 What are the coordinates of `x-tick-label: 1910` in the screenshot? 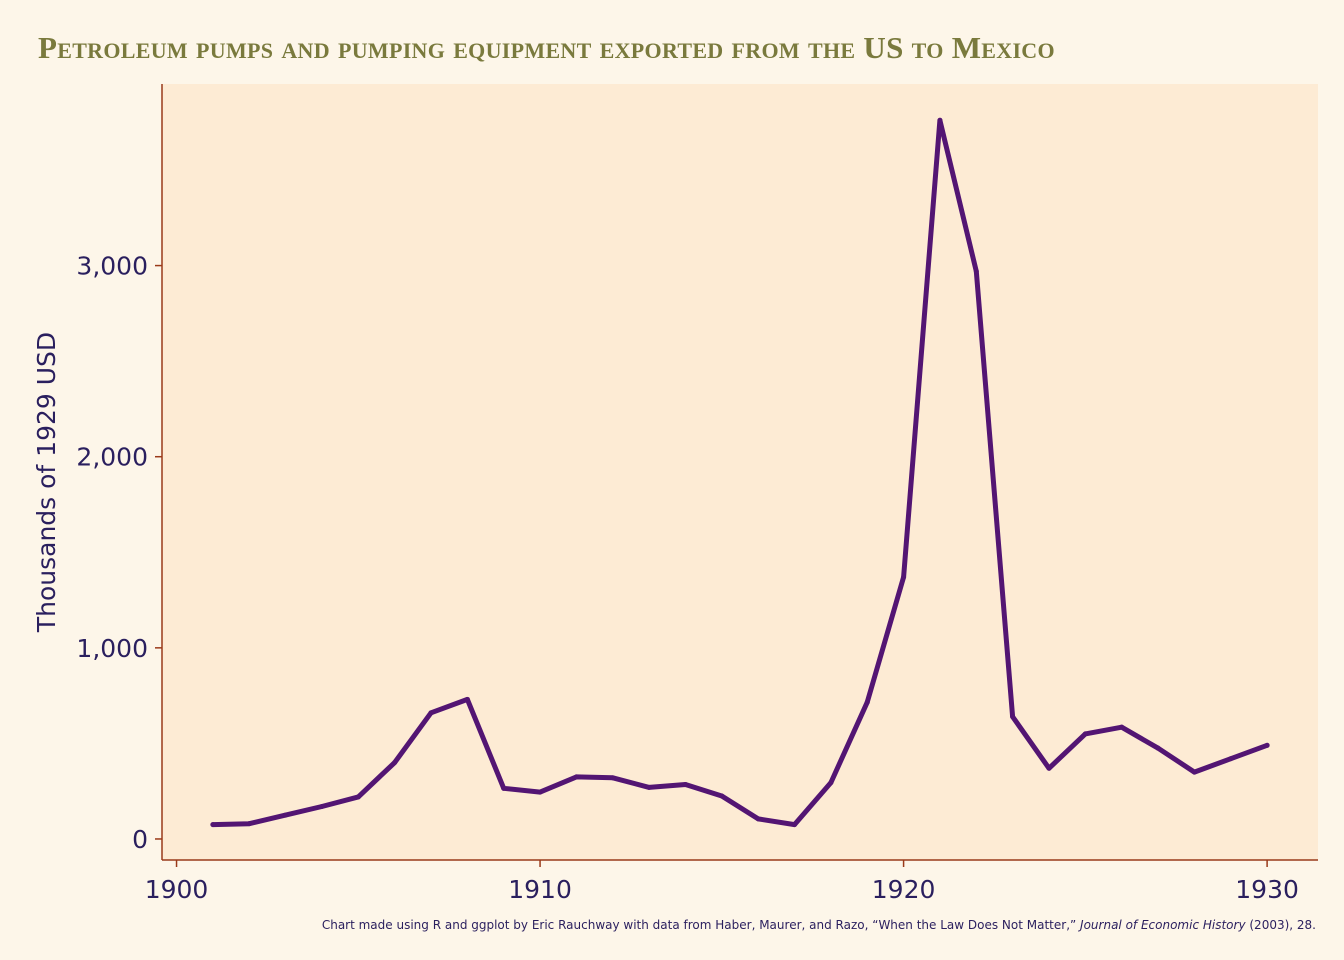 It's located at (540, 889).